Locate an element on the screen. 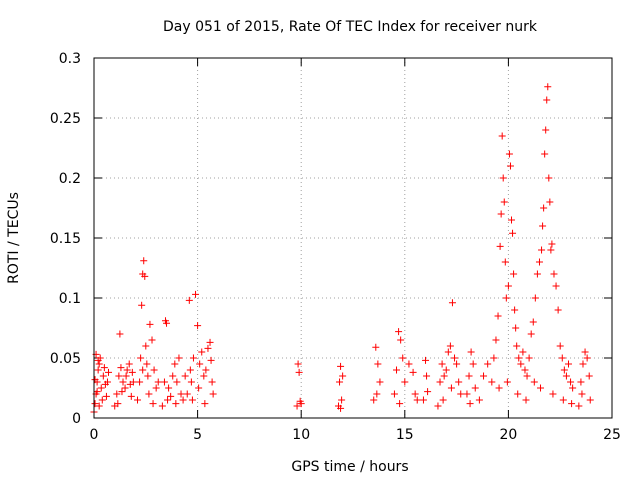 This screenshot has width=640, height=480. y-tick-label: 0.3 is located at coordinates (70, 59).